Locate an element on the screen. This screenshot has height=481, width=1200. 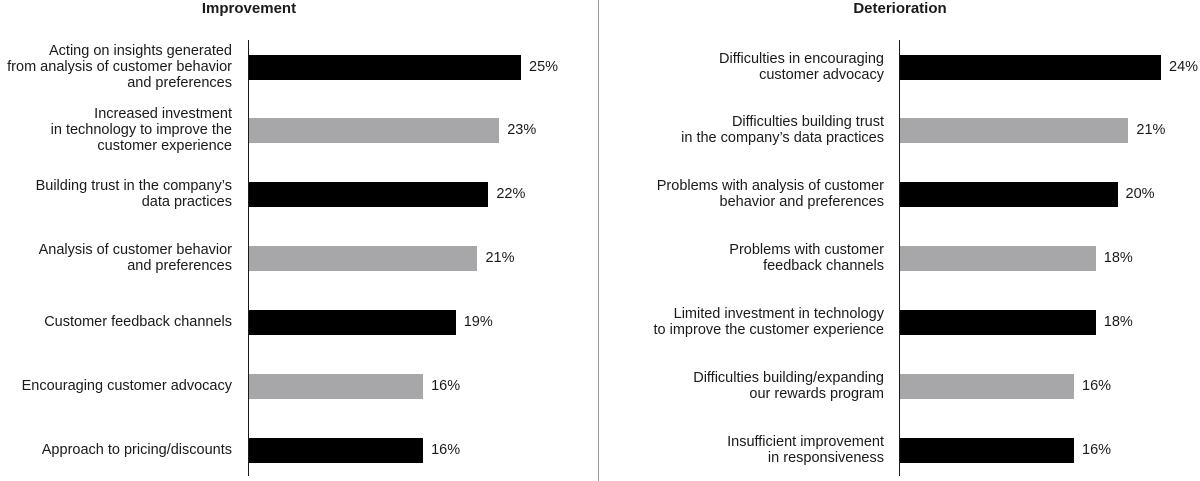
improvement-value-label: 23% is located at coordinates (522, 130).